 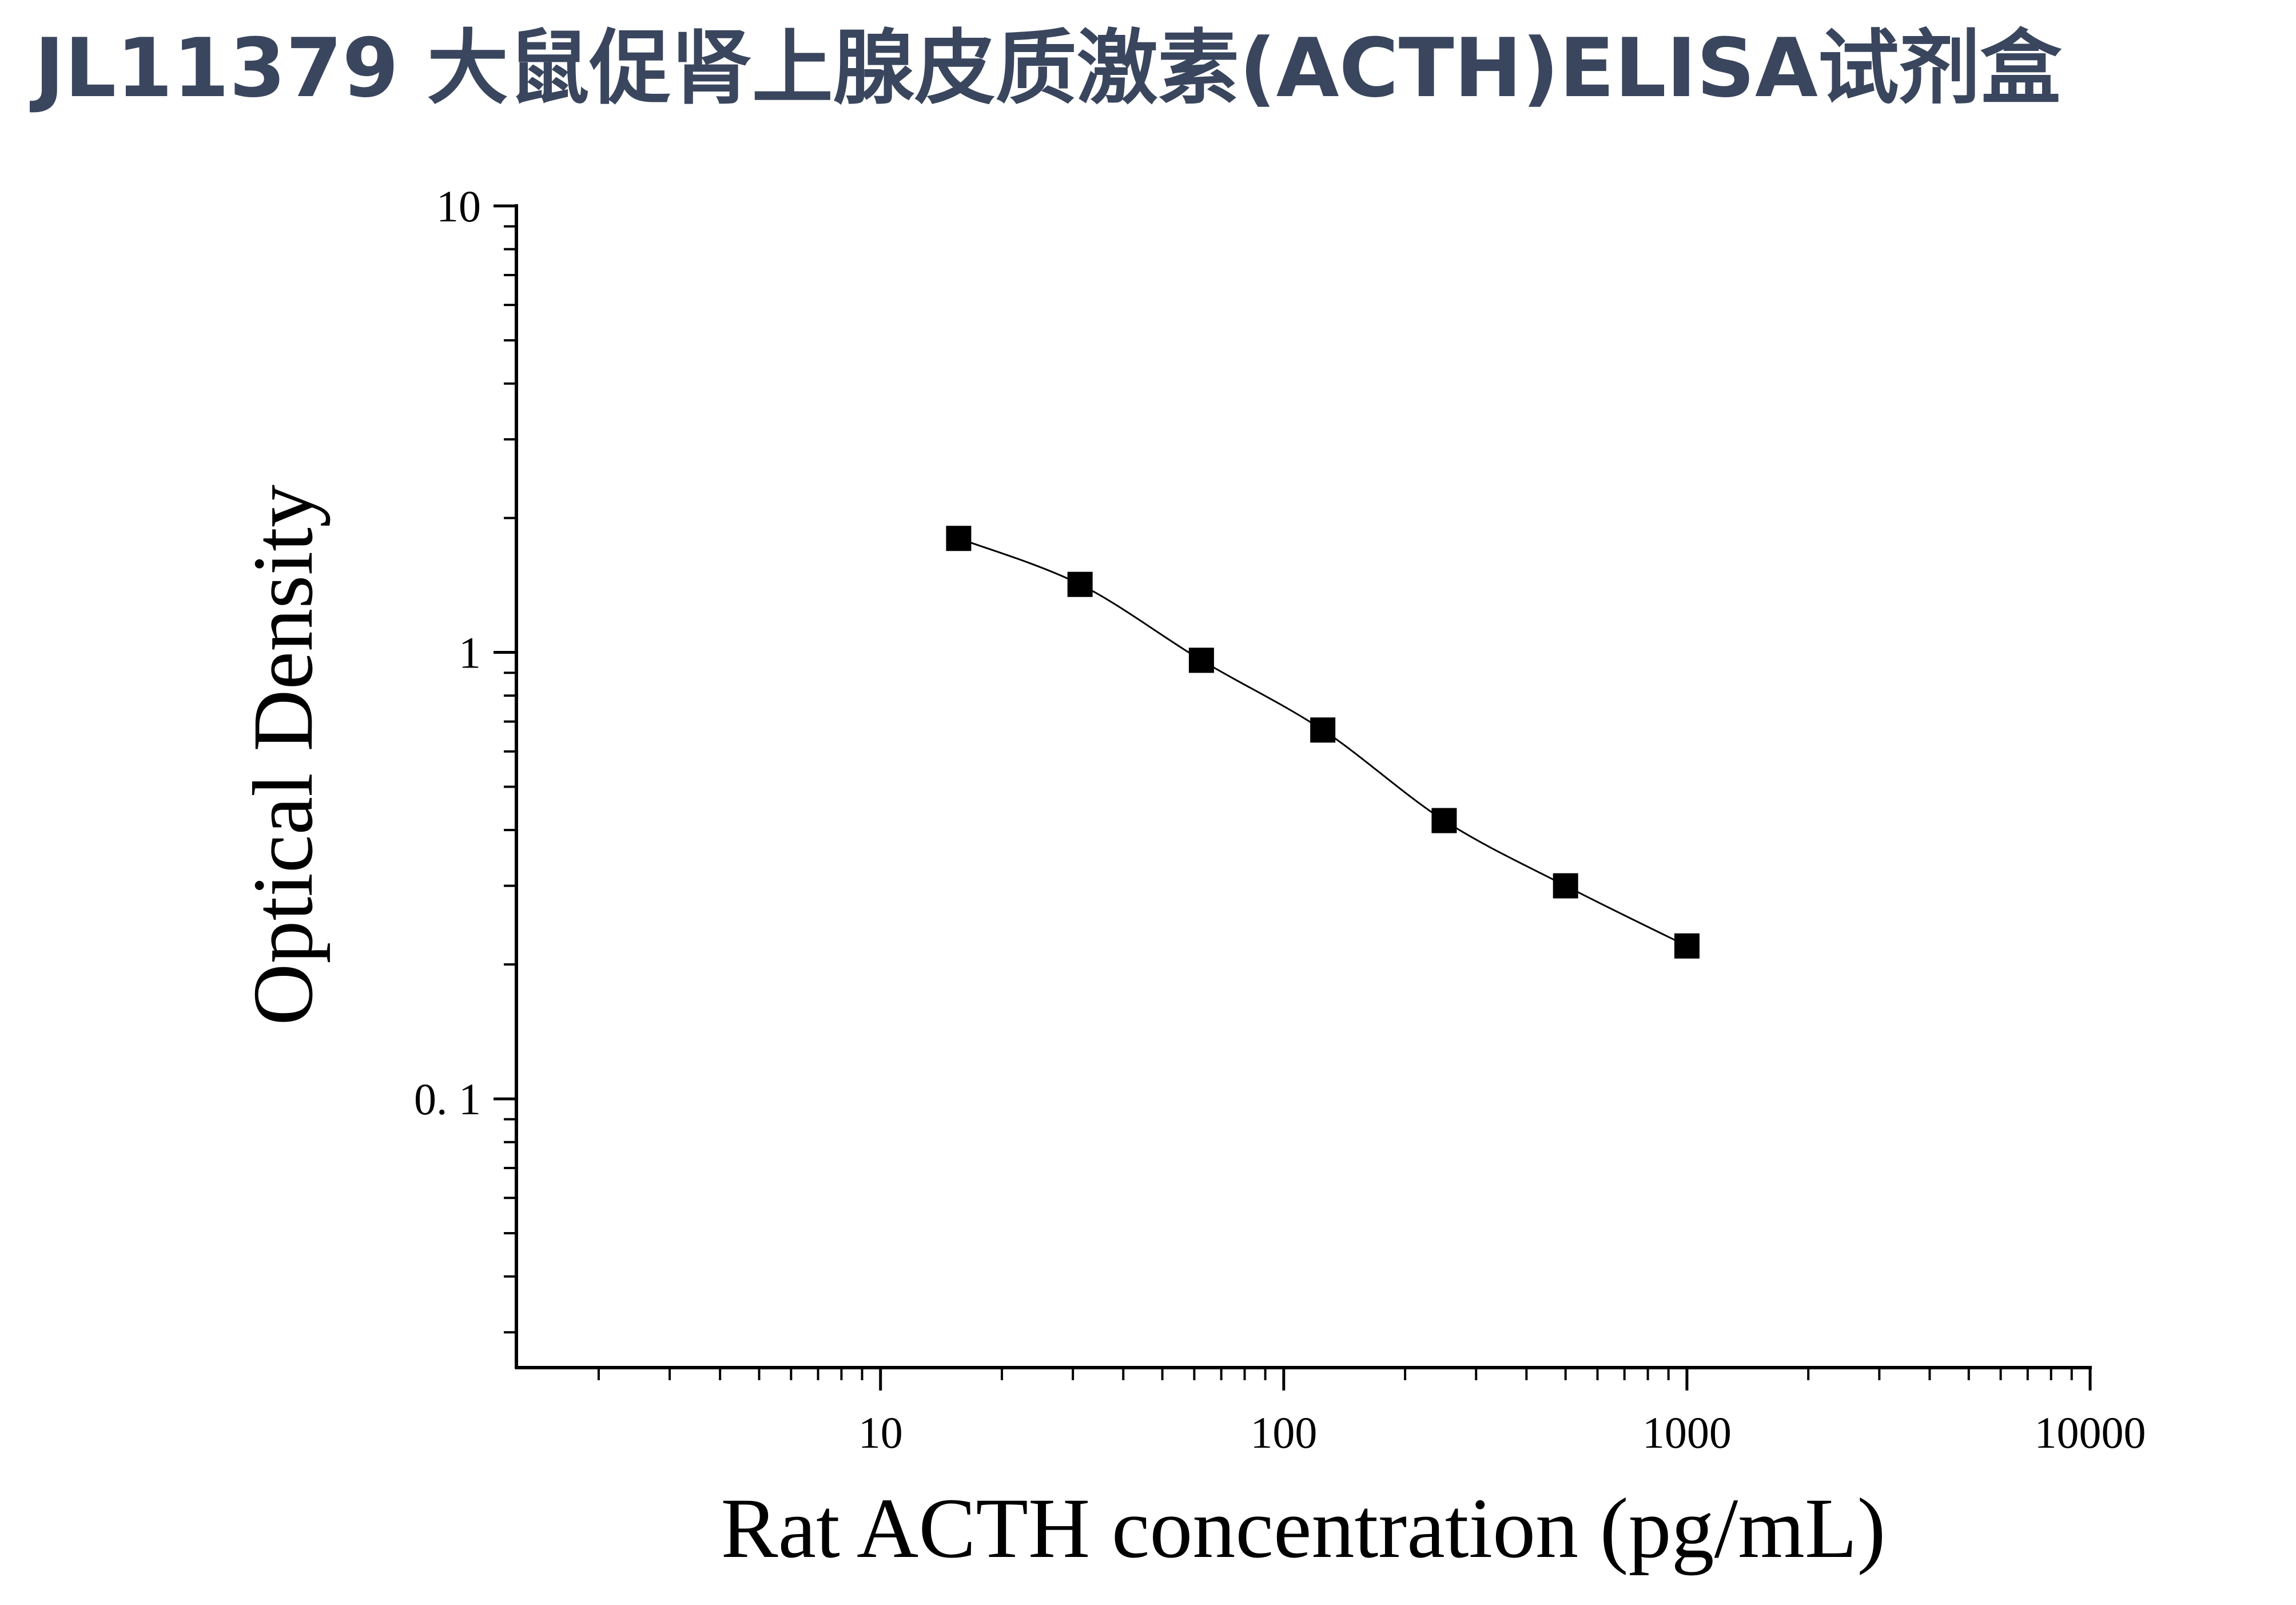 What do you see at coordinates (1687, 1432) in the screenshot?
I see `x-tick-label: 1000` at bounding box center [1687, 1432].